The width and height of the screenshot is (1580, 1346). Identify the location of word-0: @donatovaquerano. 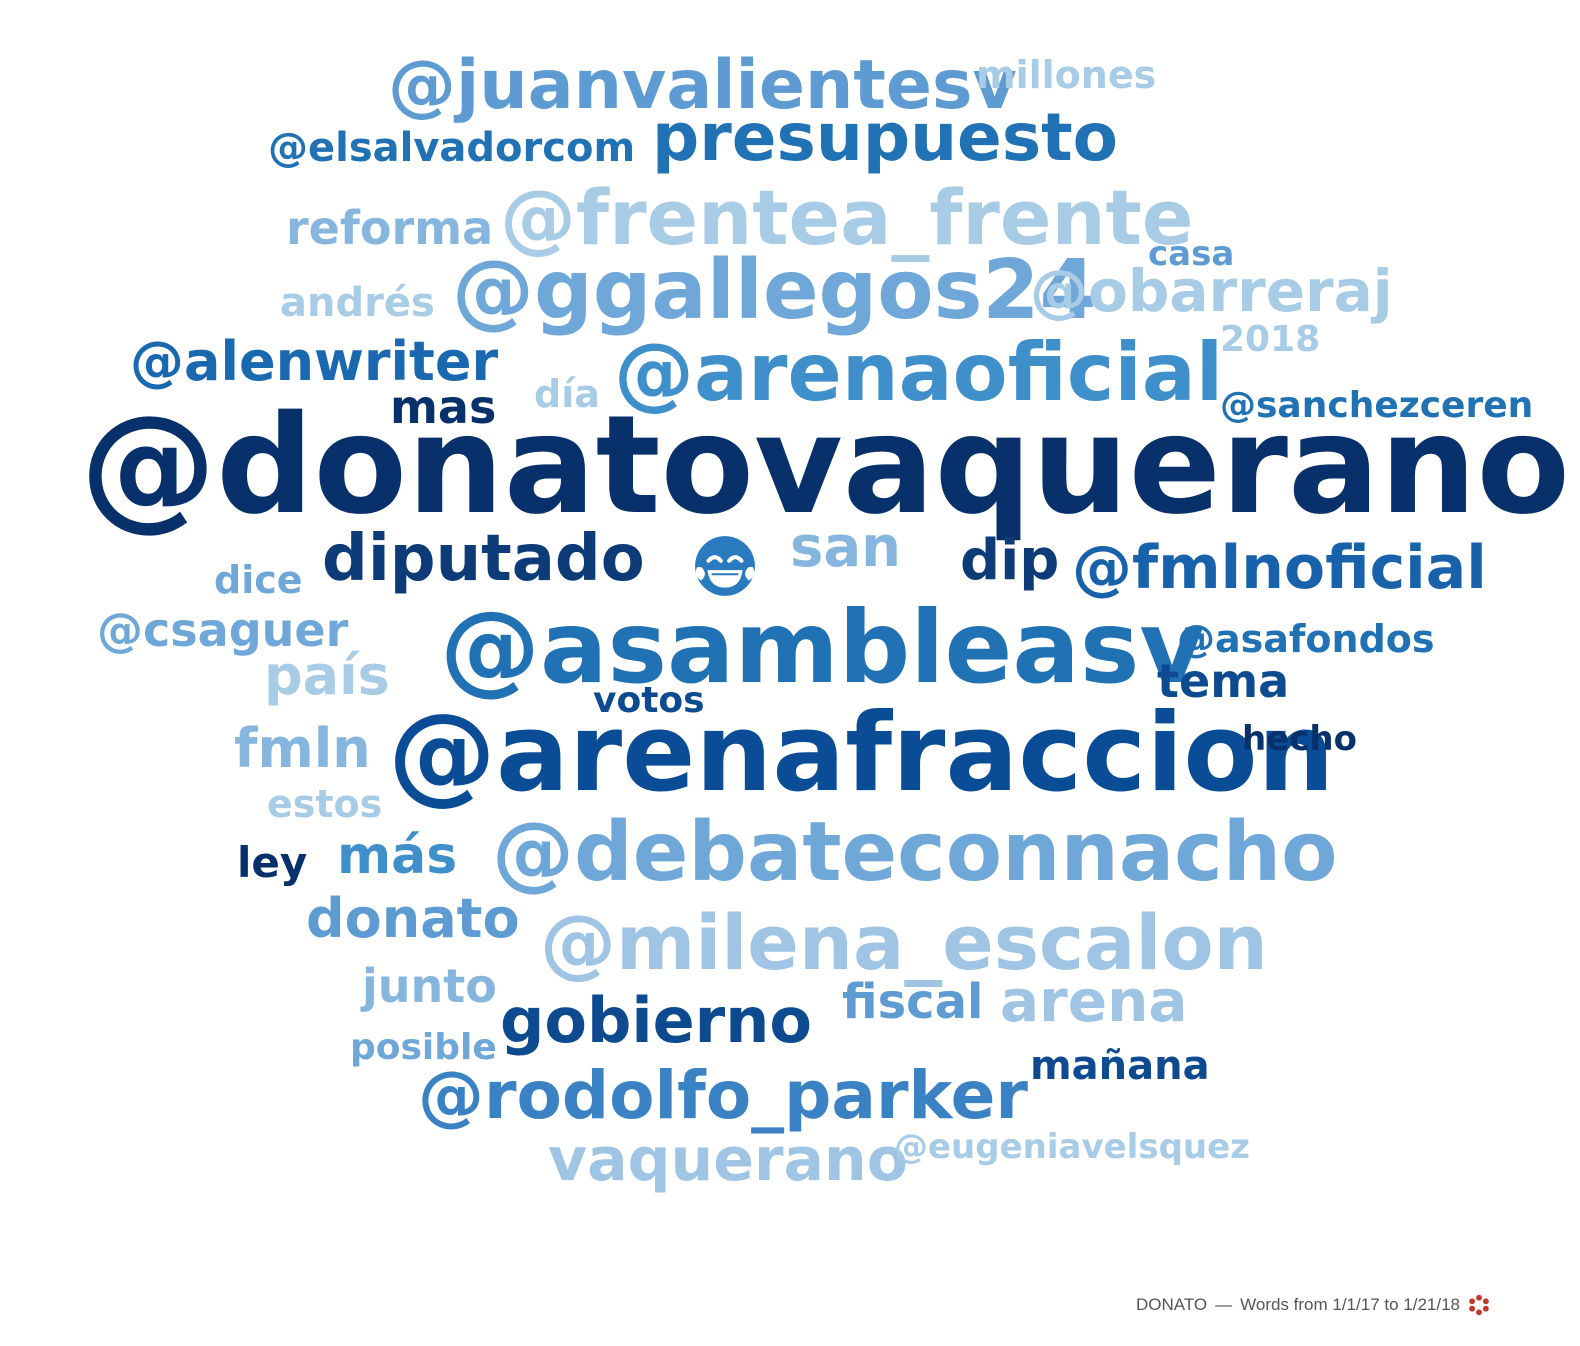
(825, 466).